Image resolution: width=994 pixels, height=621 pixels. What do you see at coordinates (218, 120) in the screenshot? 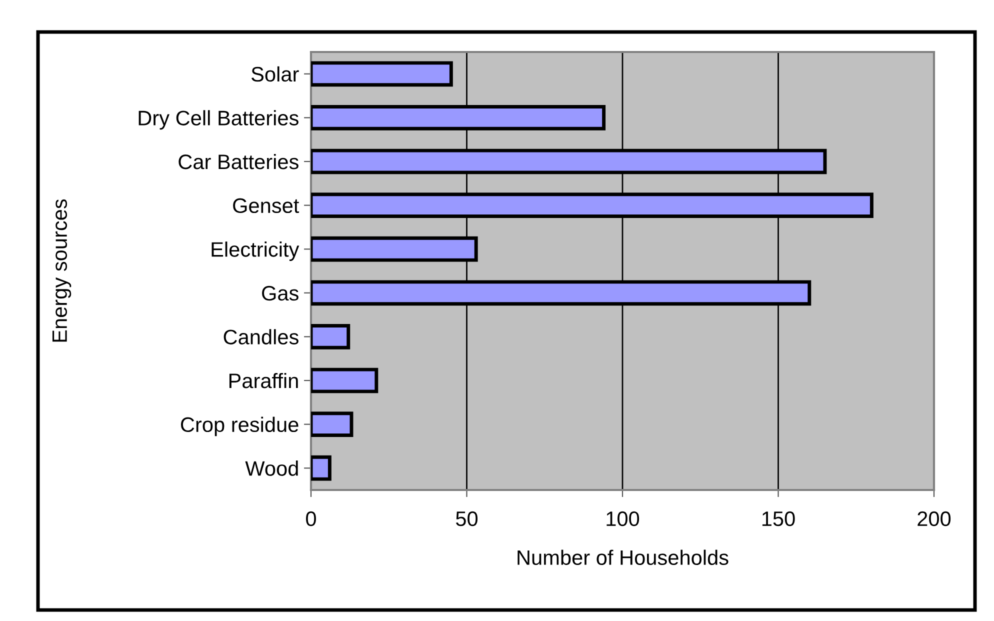
I see `y-tick-label: Dry Cell Batteries` at bounding box center [218, 120].